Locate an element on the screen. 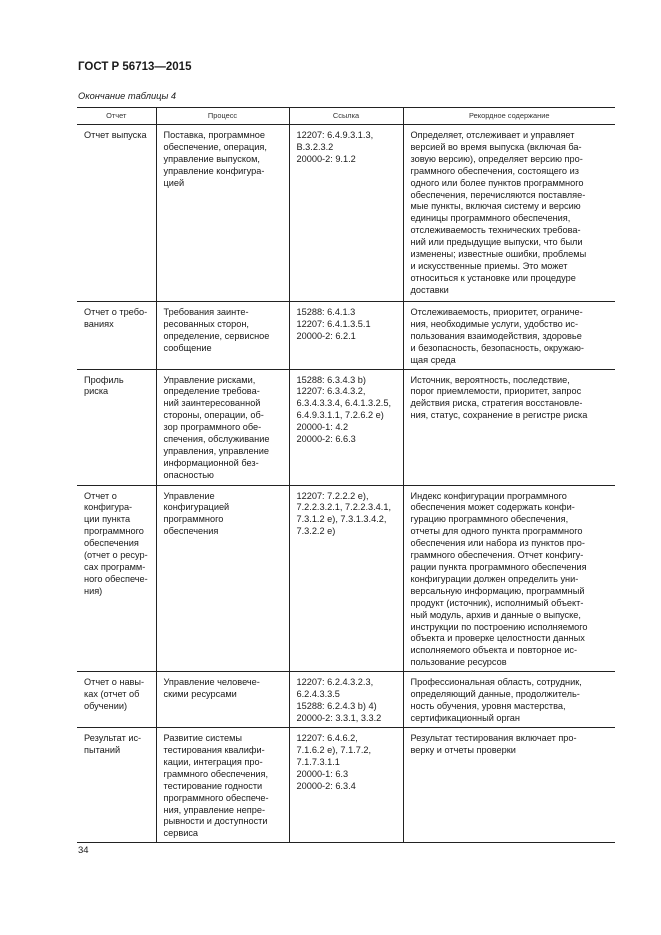 The width and height of the screenshot is (661, 935). column-header-reference: Ссылка is located at coordinates (346, 116).